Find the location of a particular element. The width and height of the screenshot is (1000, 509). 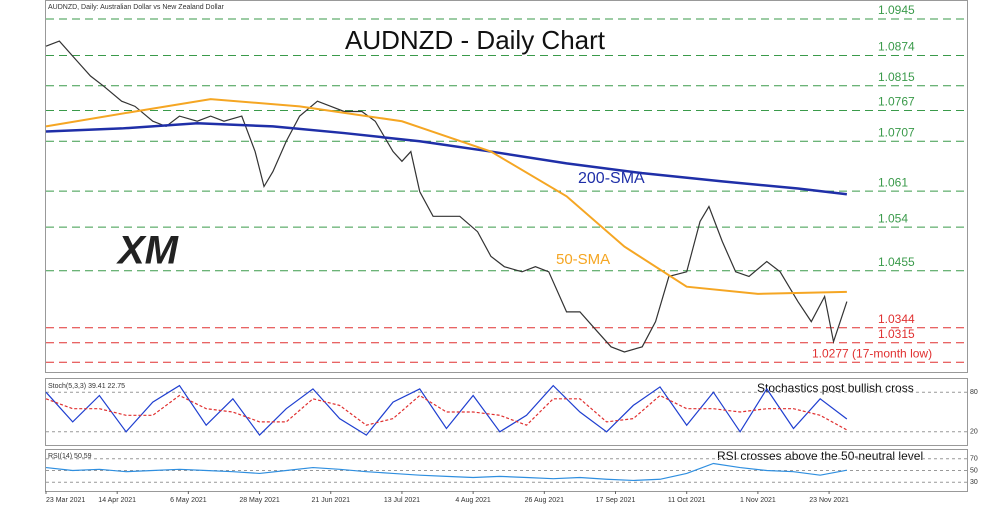

level-label: 1.0277 (17-month low) is located at coordinates (872, 353).